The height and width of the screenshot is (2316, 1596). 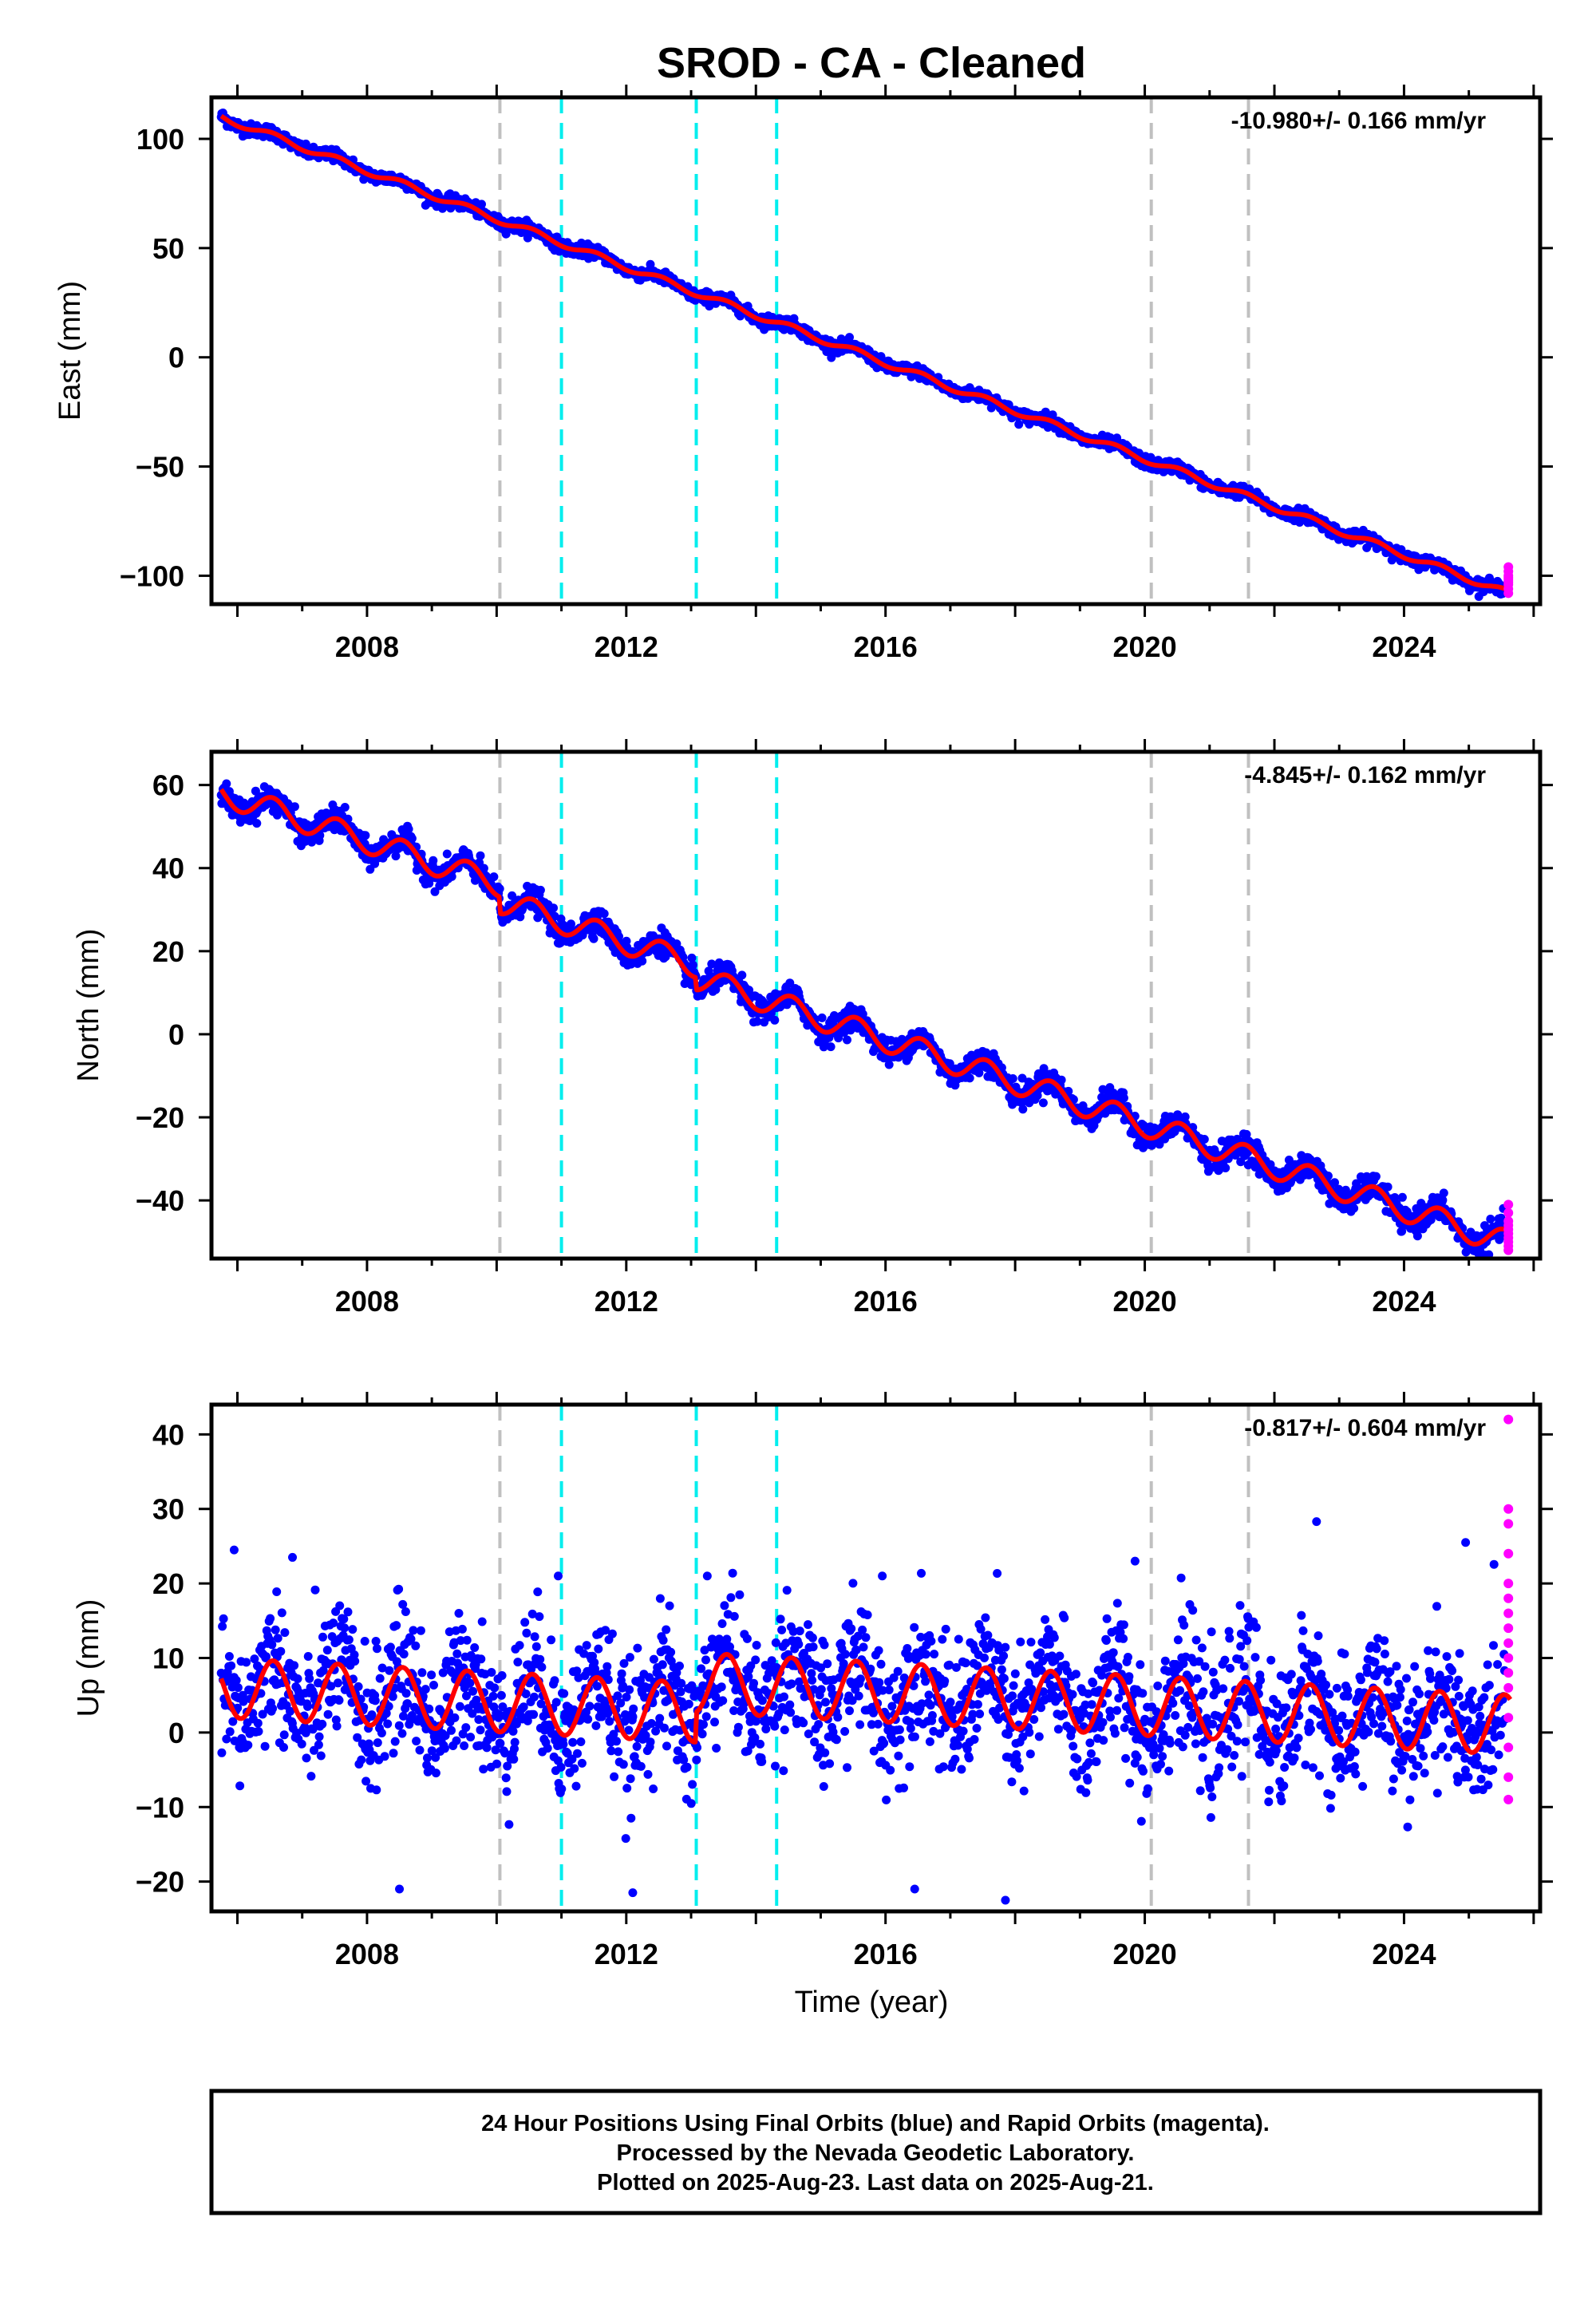 I want to click on y-tick-label: −20, so click(x=160, y=1117).